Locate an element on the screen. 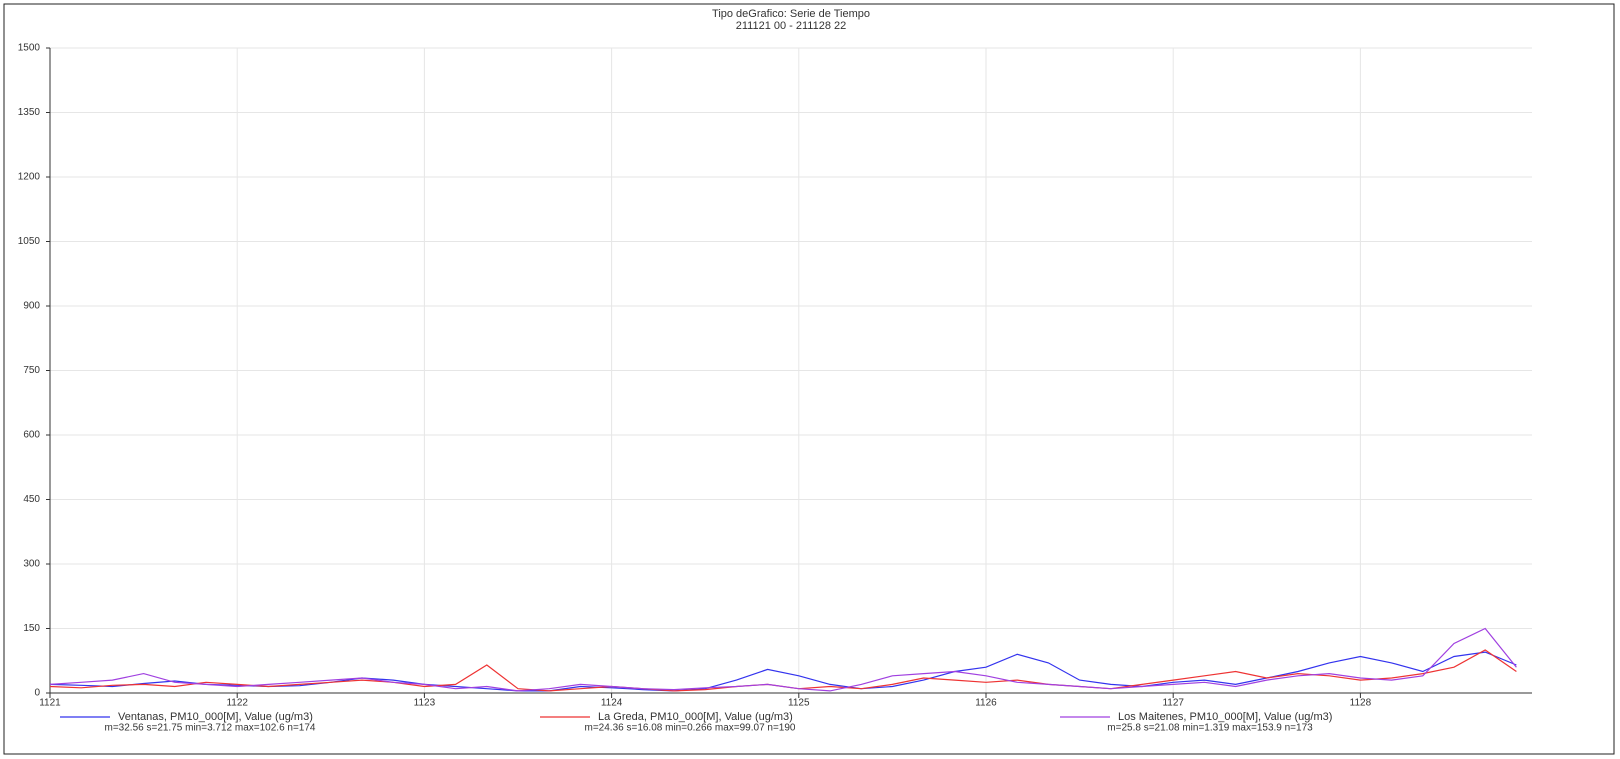  y-tick-label: 0 is located at coordinates (37, 693).